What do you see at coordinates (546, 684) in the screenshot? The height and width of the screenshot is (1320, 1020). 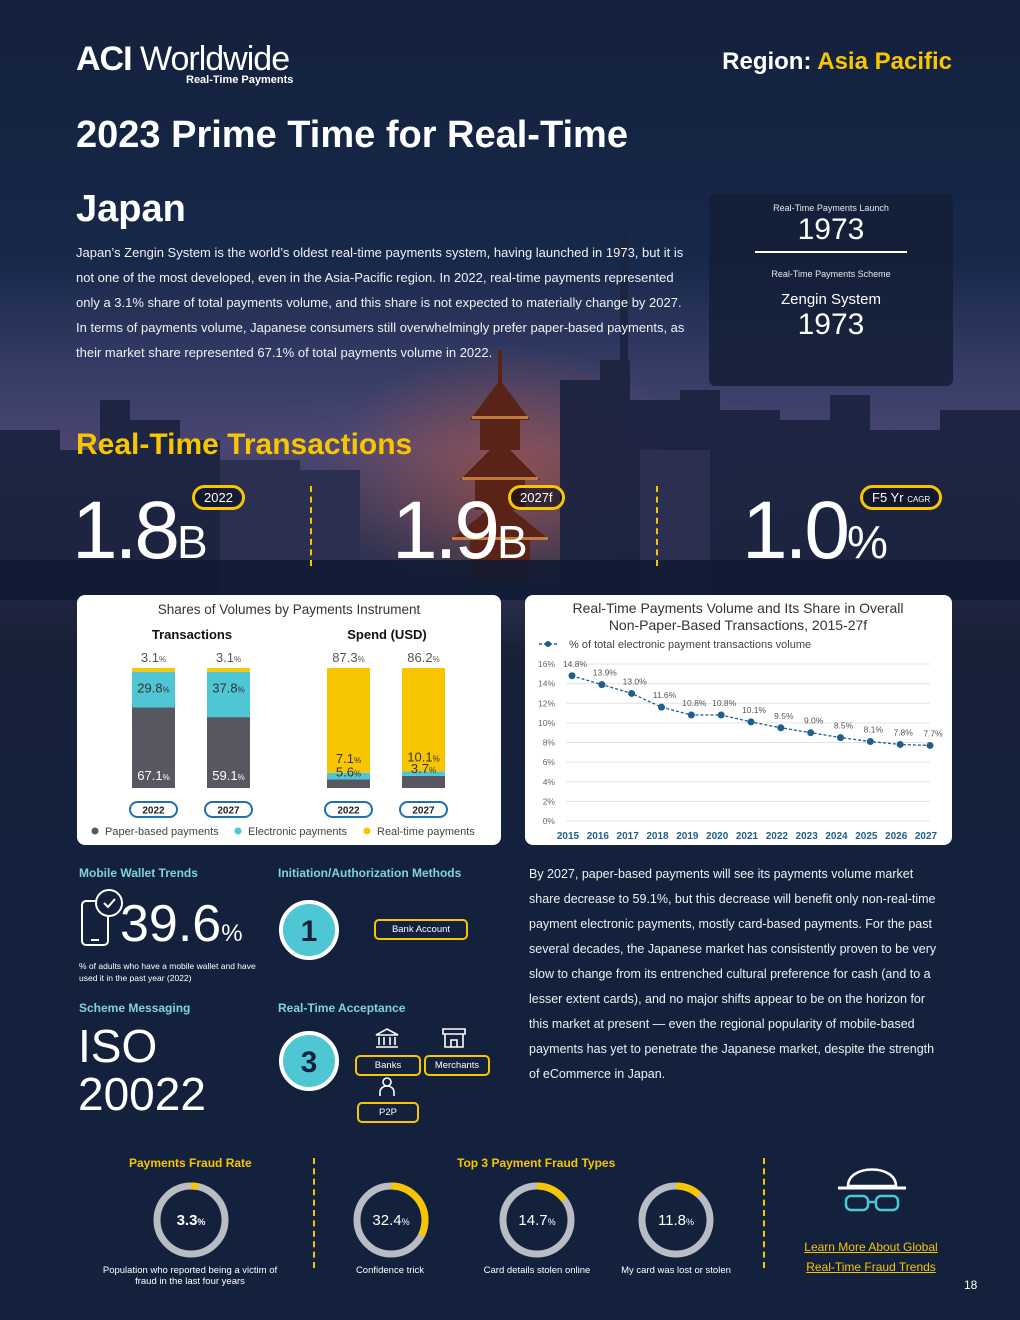 I see `y-tick-label: 14%` at bounding box center [546, 684].